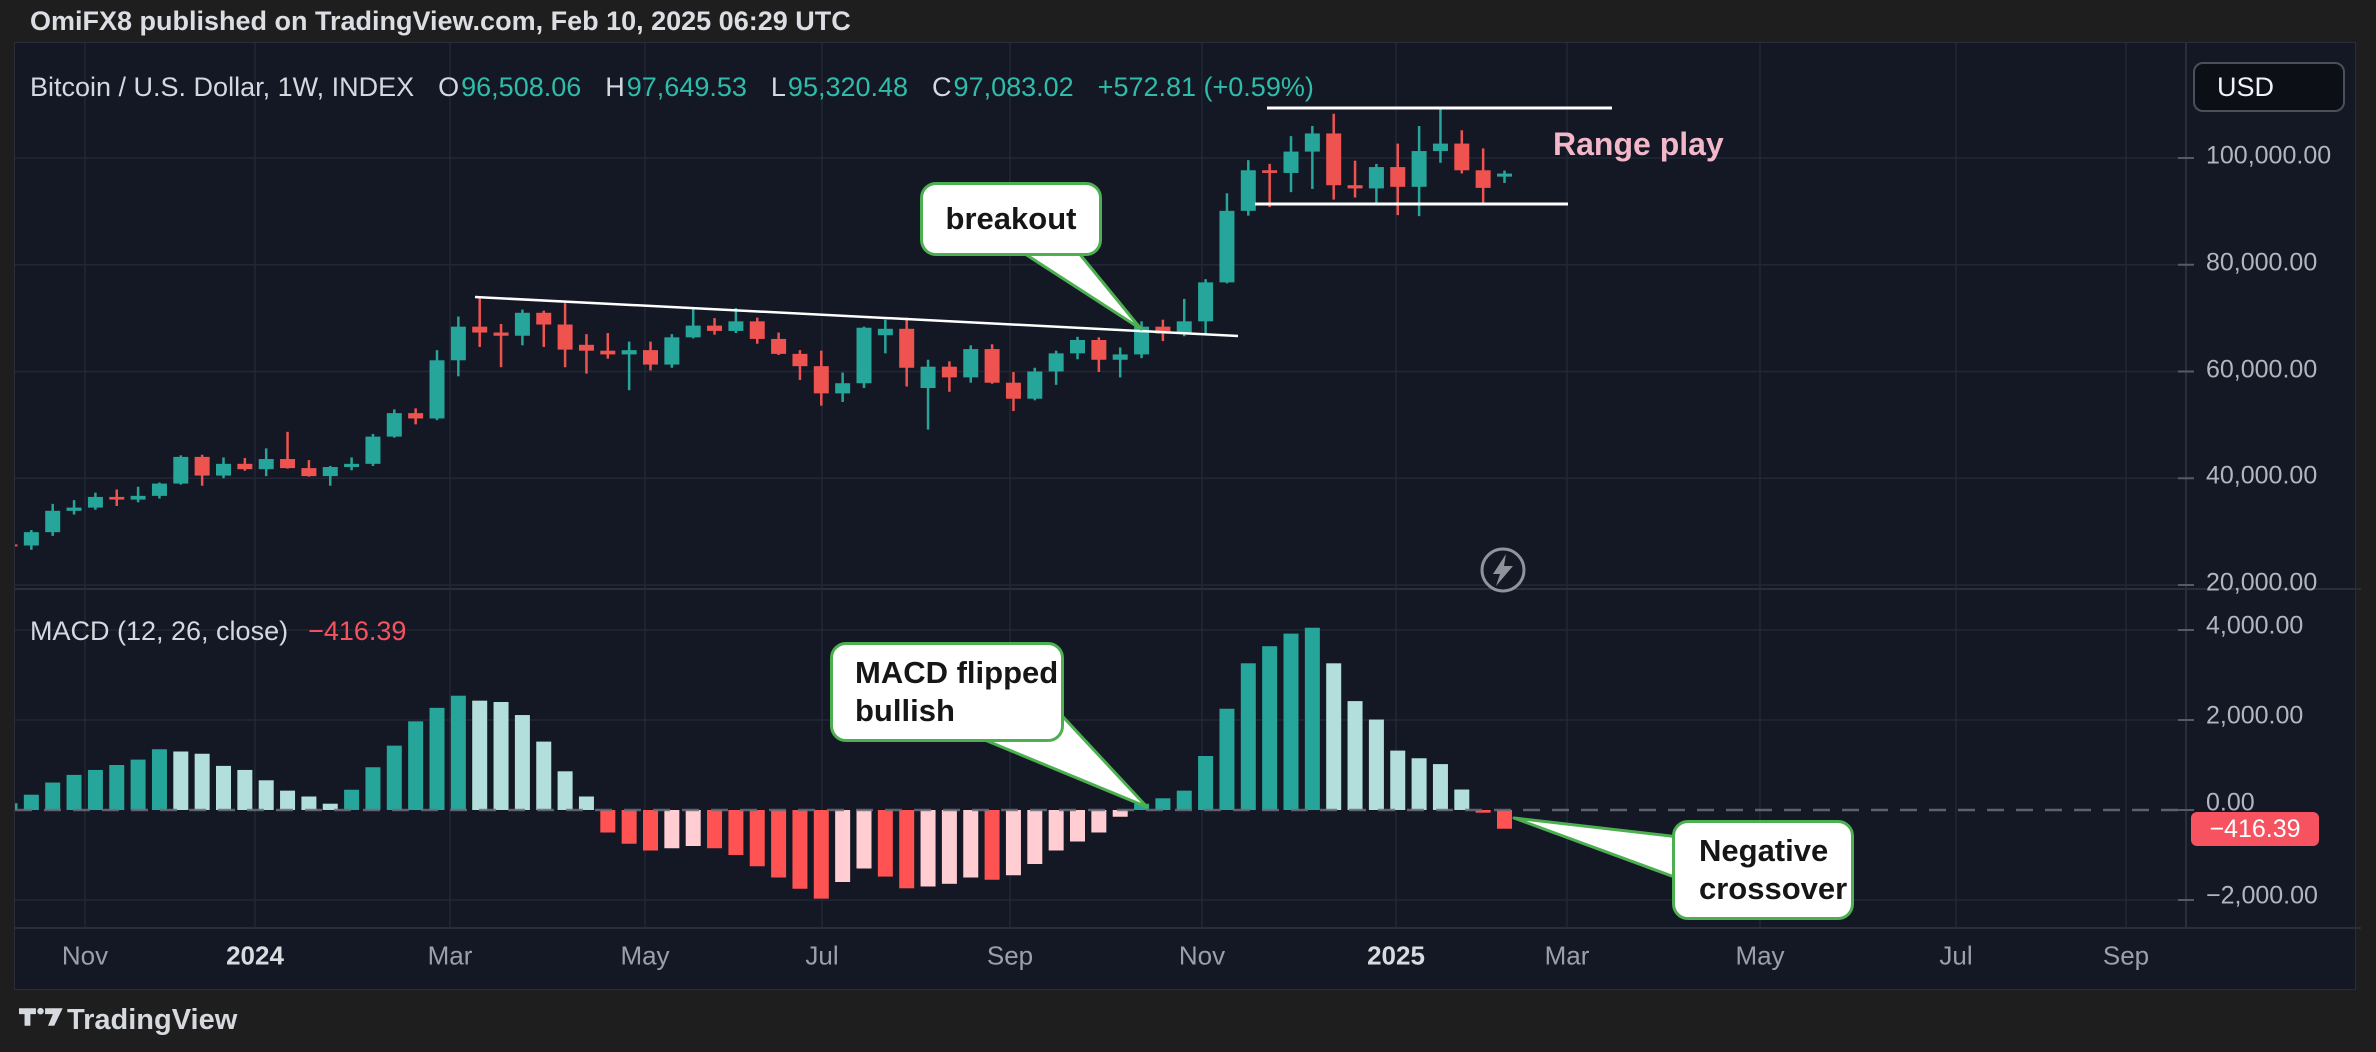 This screenshot has width=2376, height=1052. What do you see at coordinates (2262, 262) in the screenshot?
I see `axis-price-label: 80,000.00` at bounding box center [2262, 262].